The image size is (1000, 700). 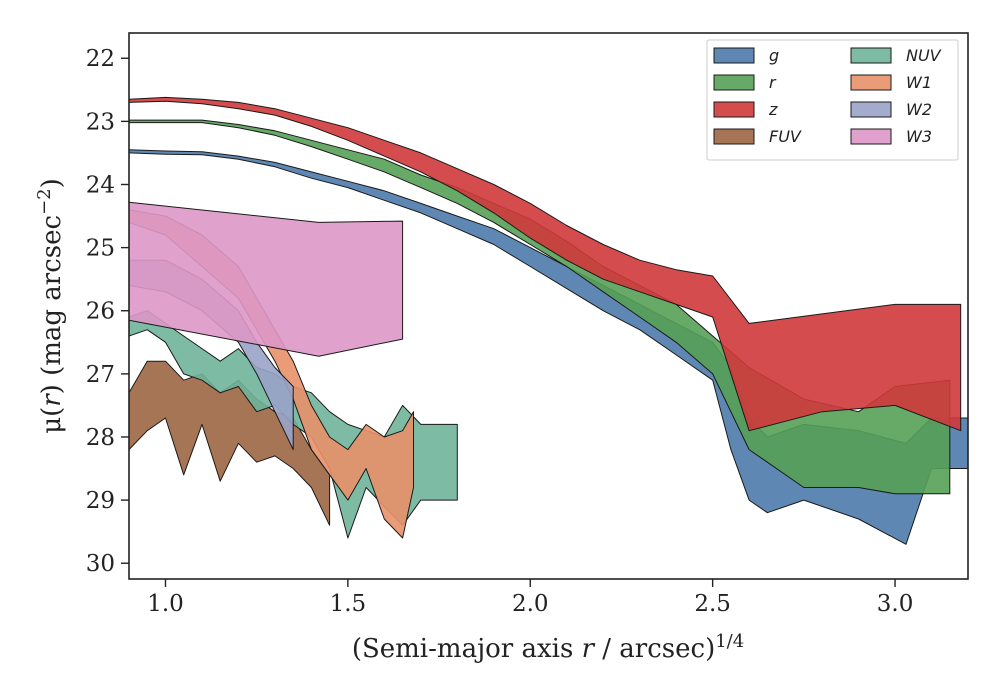 I want to click on y-tick-label: 27, so click(x=100, y=375).